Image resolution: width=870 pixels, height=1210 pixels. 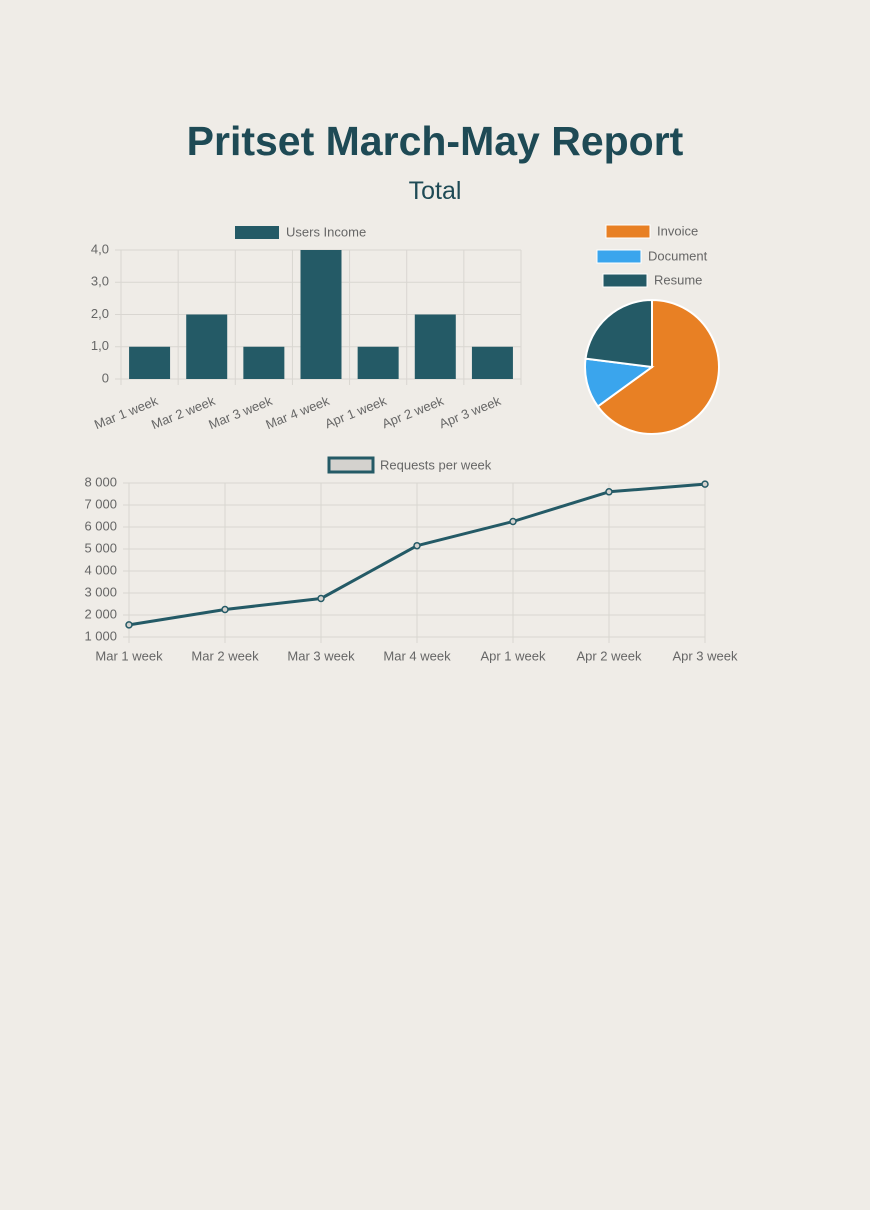 I want to click on y-tick-label: 1 000, so click(x=100, y=635).